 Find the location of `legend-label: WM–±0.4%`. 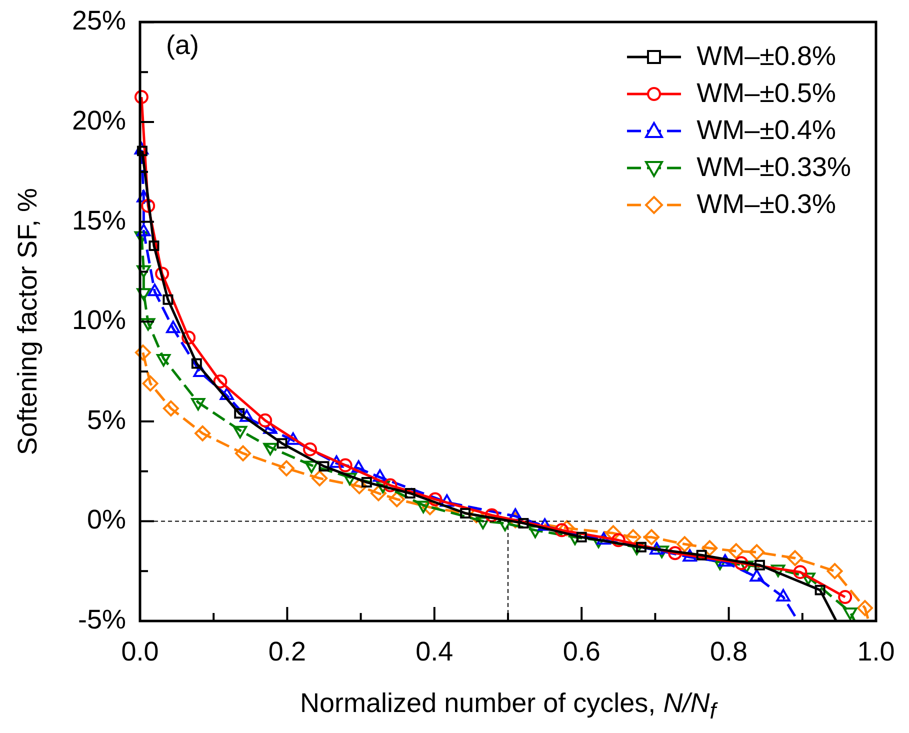

legend-label: WM–±0.4% is located at coordinates (766, 130).